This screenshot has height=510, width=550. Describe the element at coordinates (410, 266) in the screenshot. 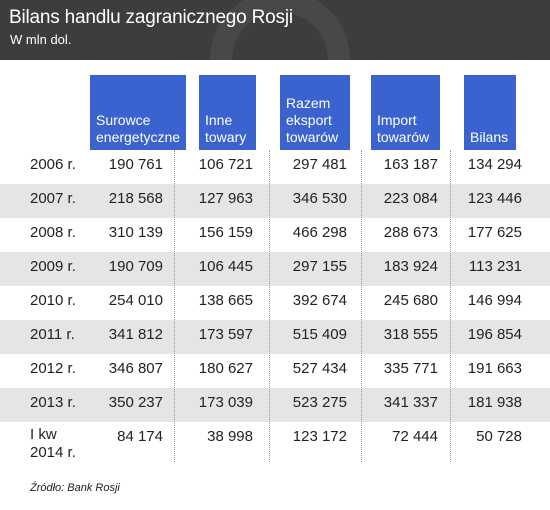

I see `table-cell: 183 924` at that location.